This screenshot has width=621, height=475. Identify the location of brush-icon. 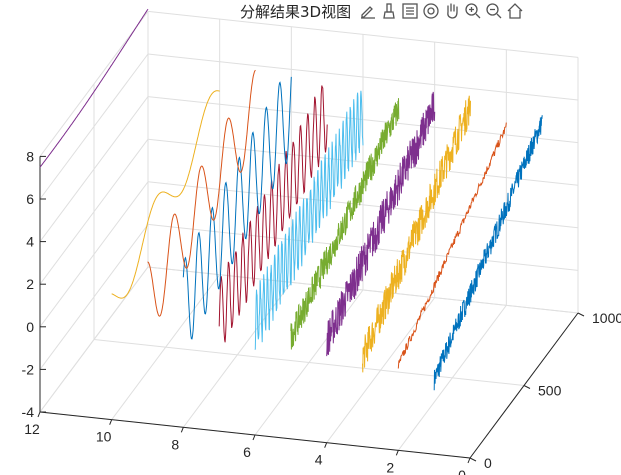
(388, 11).